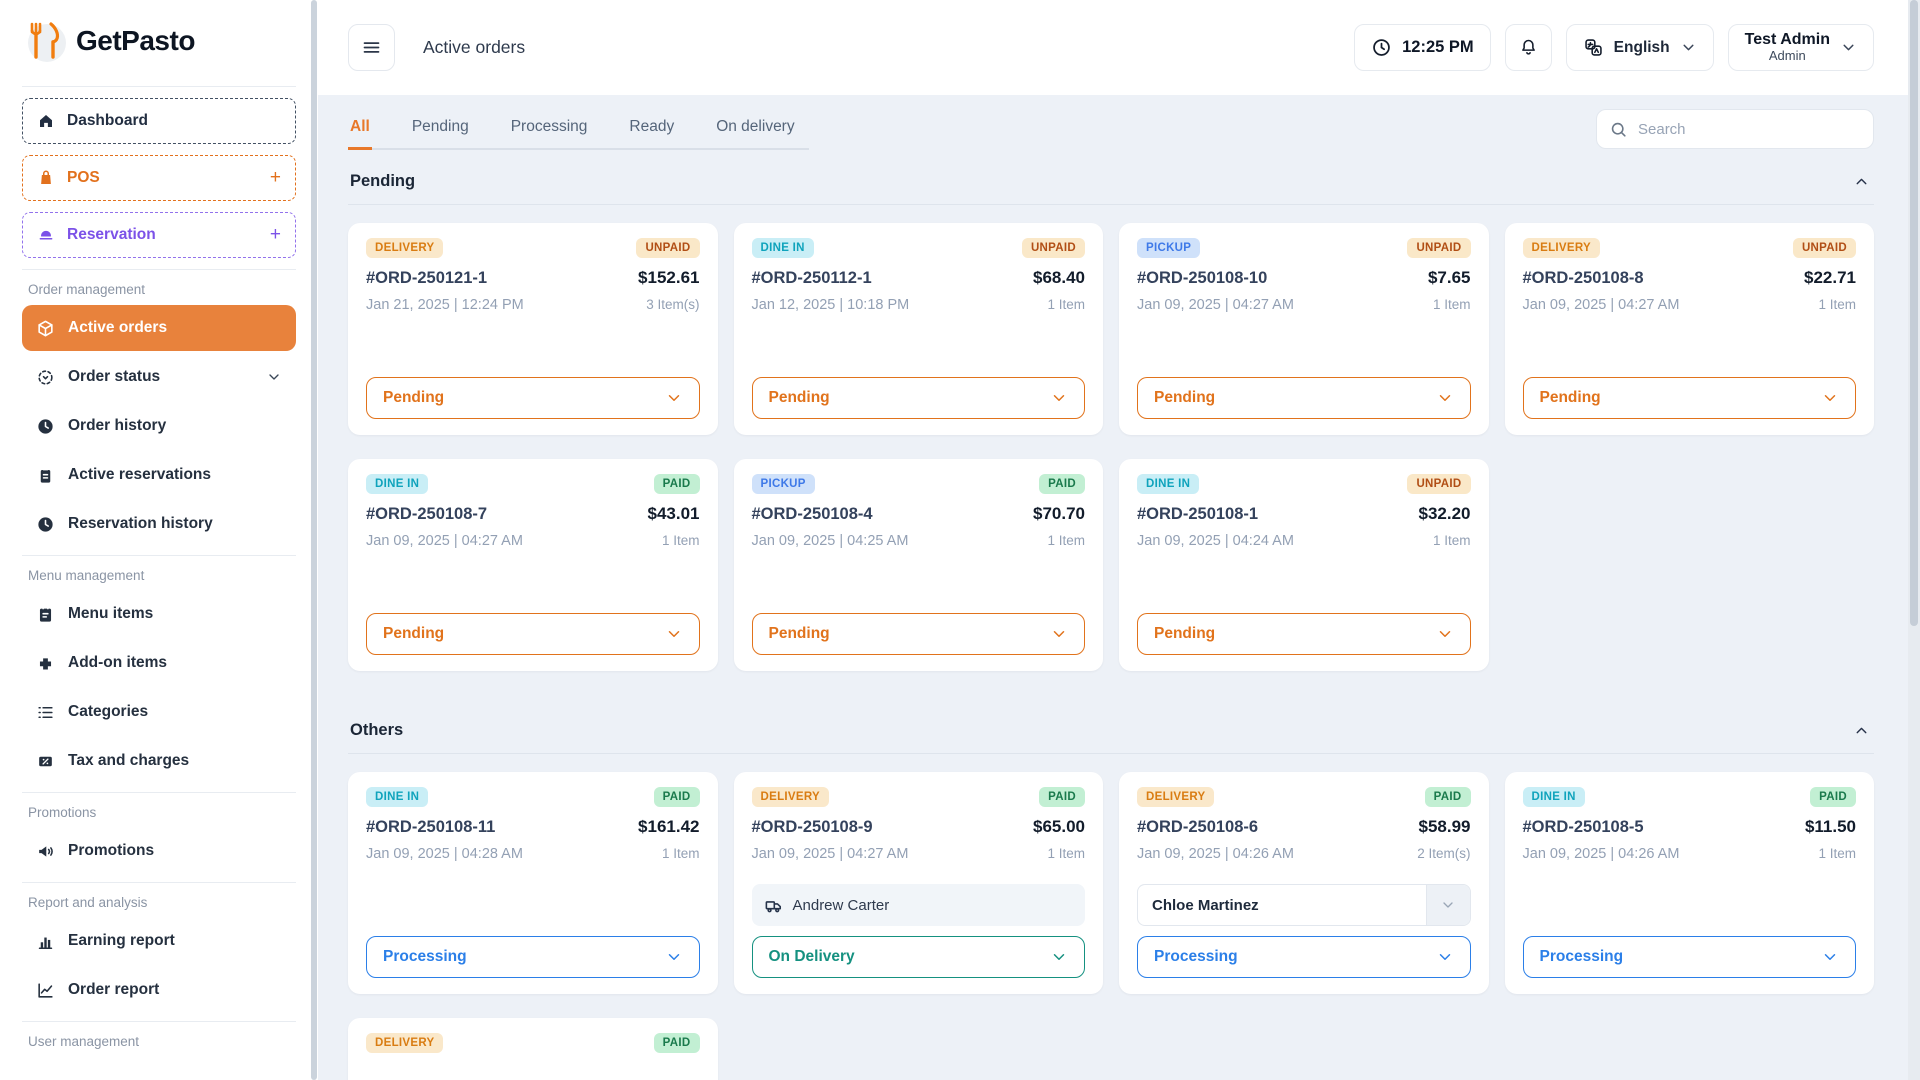 The width and height of the screenshot is (1920, 1080). I want to click on sidebar-item-active-reservations: Active reservations, so click(159, 475).